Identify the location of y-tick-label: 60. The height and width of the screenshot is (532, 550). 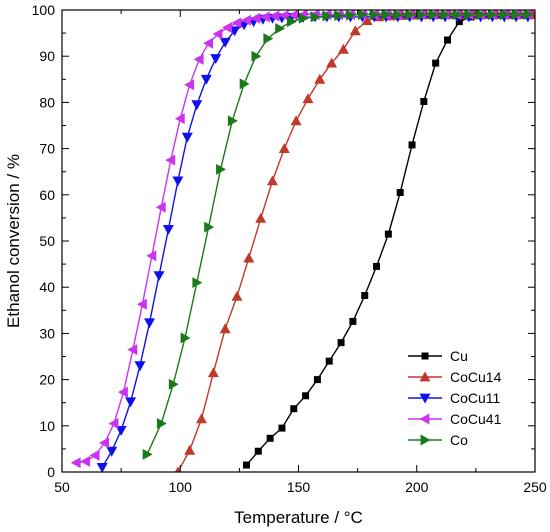
(47, 195).